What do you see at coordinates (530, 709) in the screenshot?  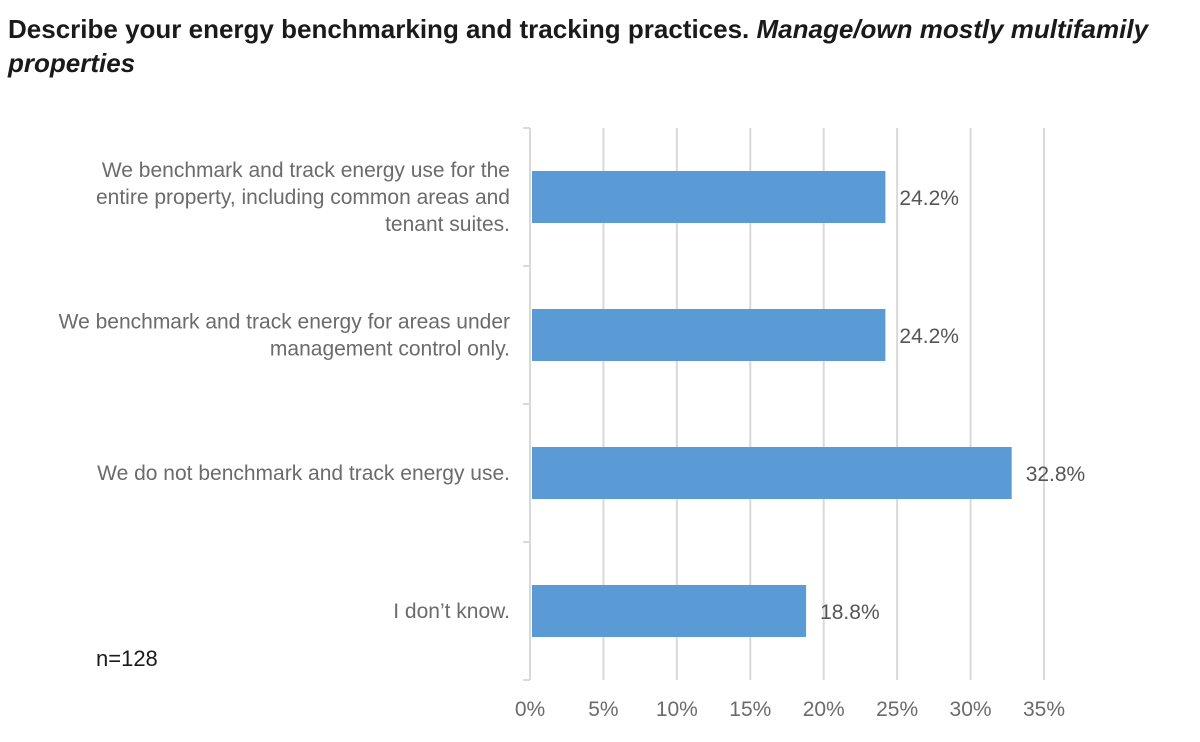 I see `x-tick-label: 0%` at bounding box center [530, 709].